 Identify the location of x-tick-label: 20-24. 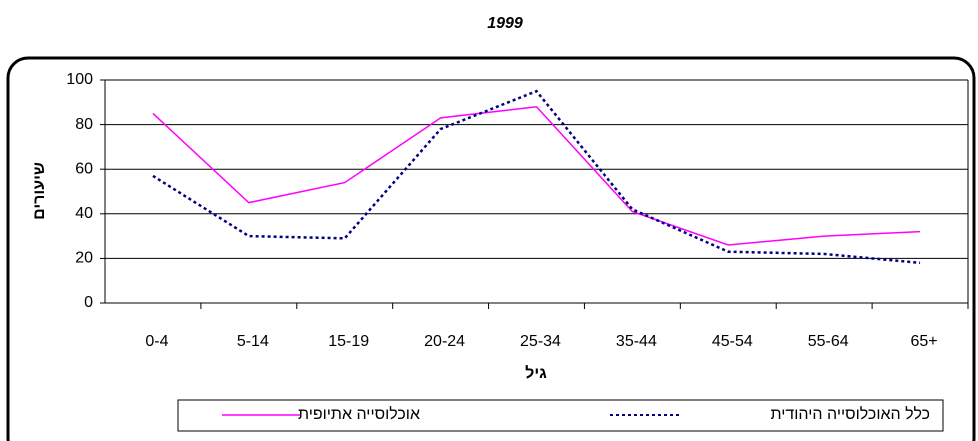
(444, 341).